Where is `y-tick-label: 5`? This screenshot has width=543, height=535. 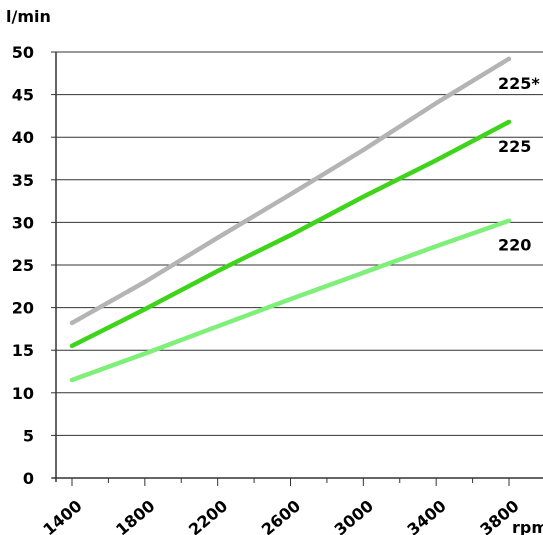
y-tick-label: 5 is located at coordinates (28, 435).